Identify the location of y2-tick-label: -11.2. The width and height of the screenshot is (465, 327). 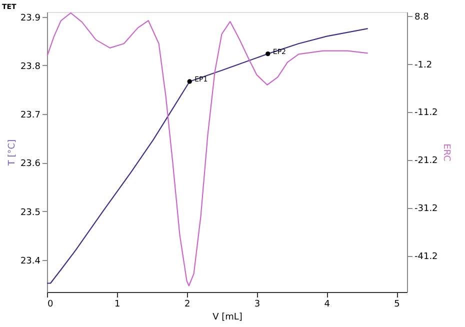
(426, 113).